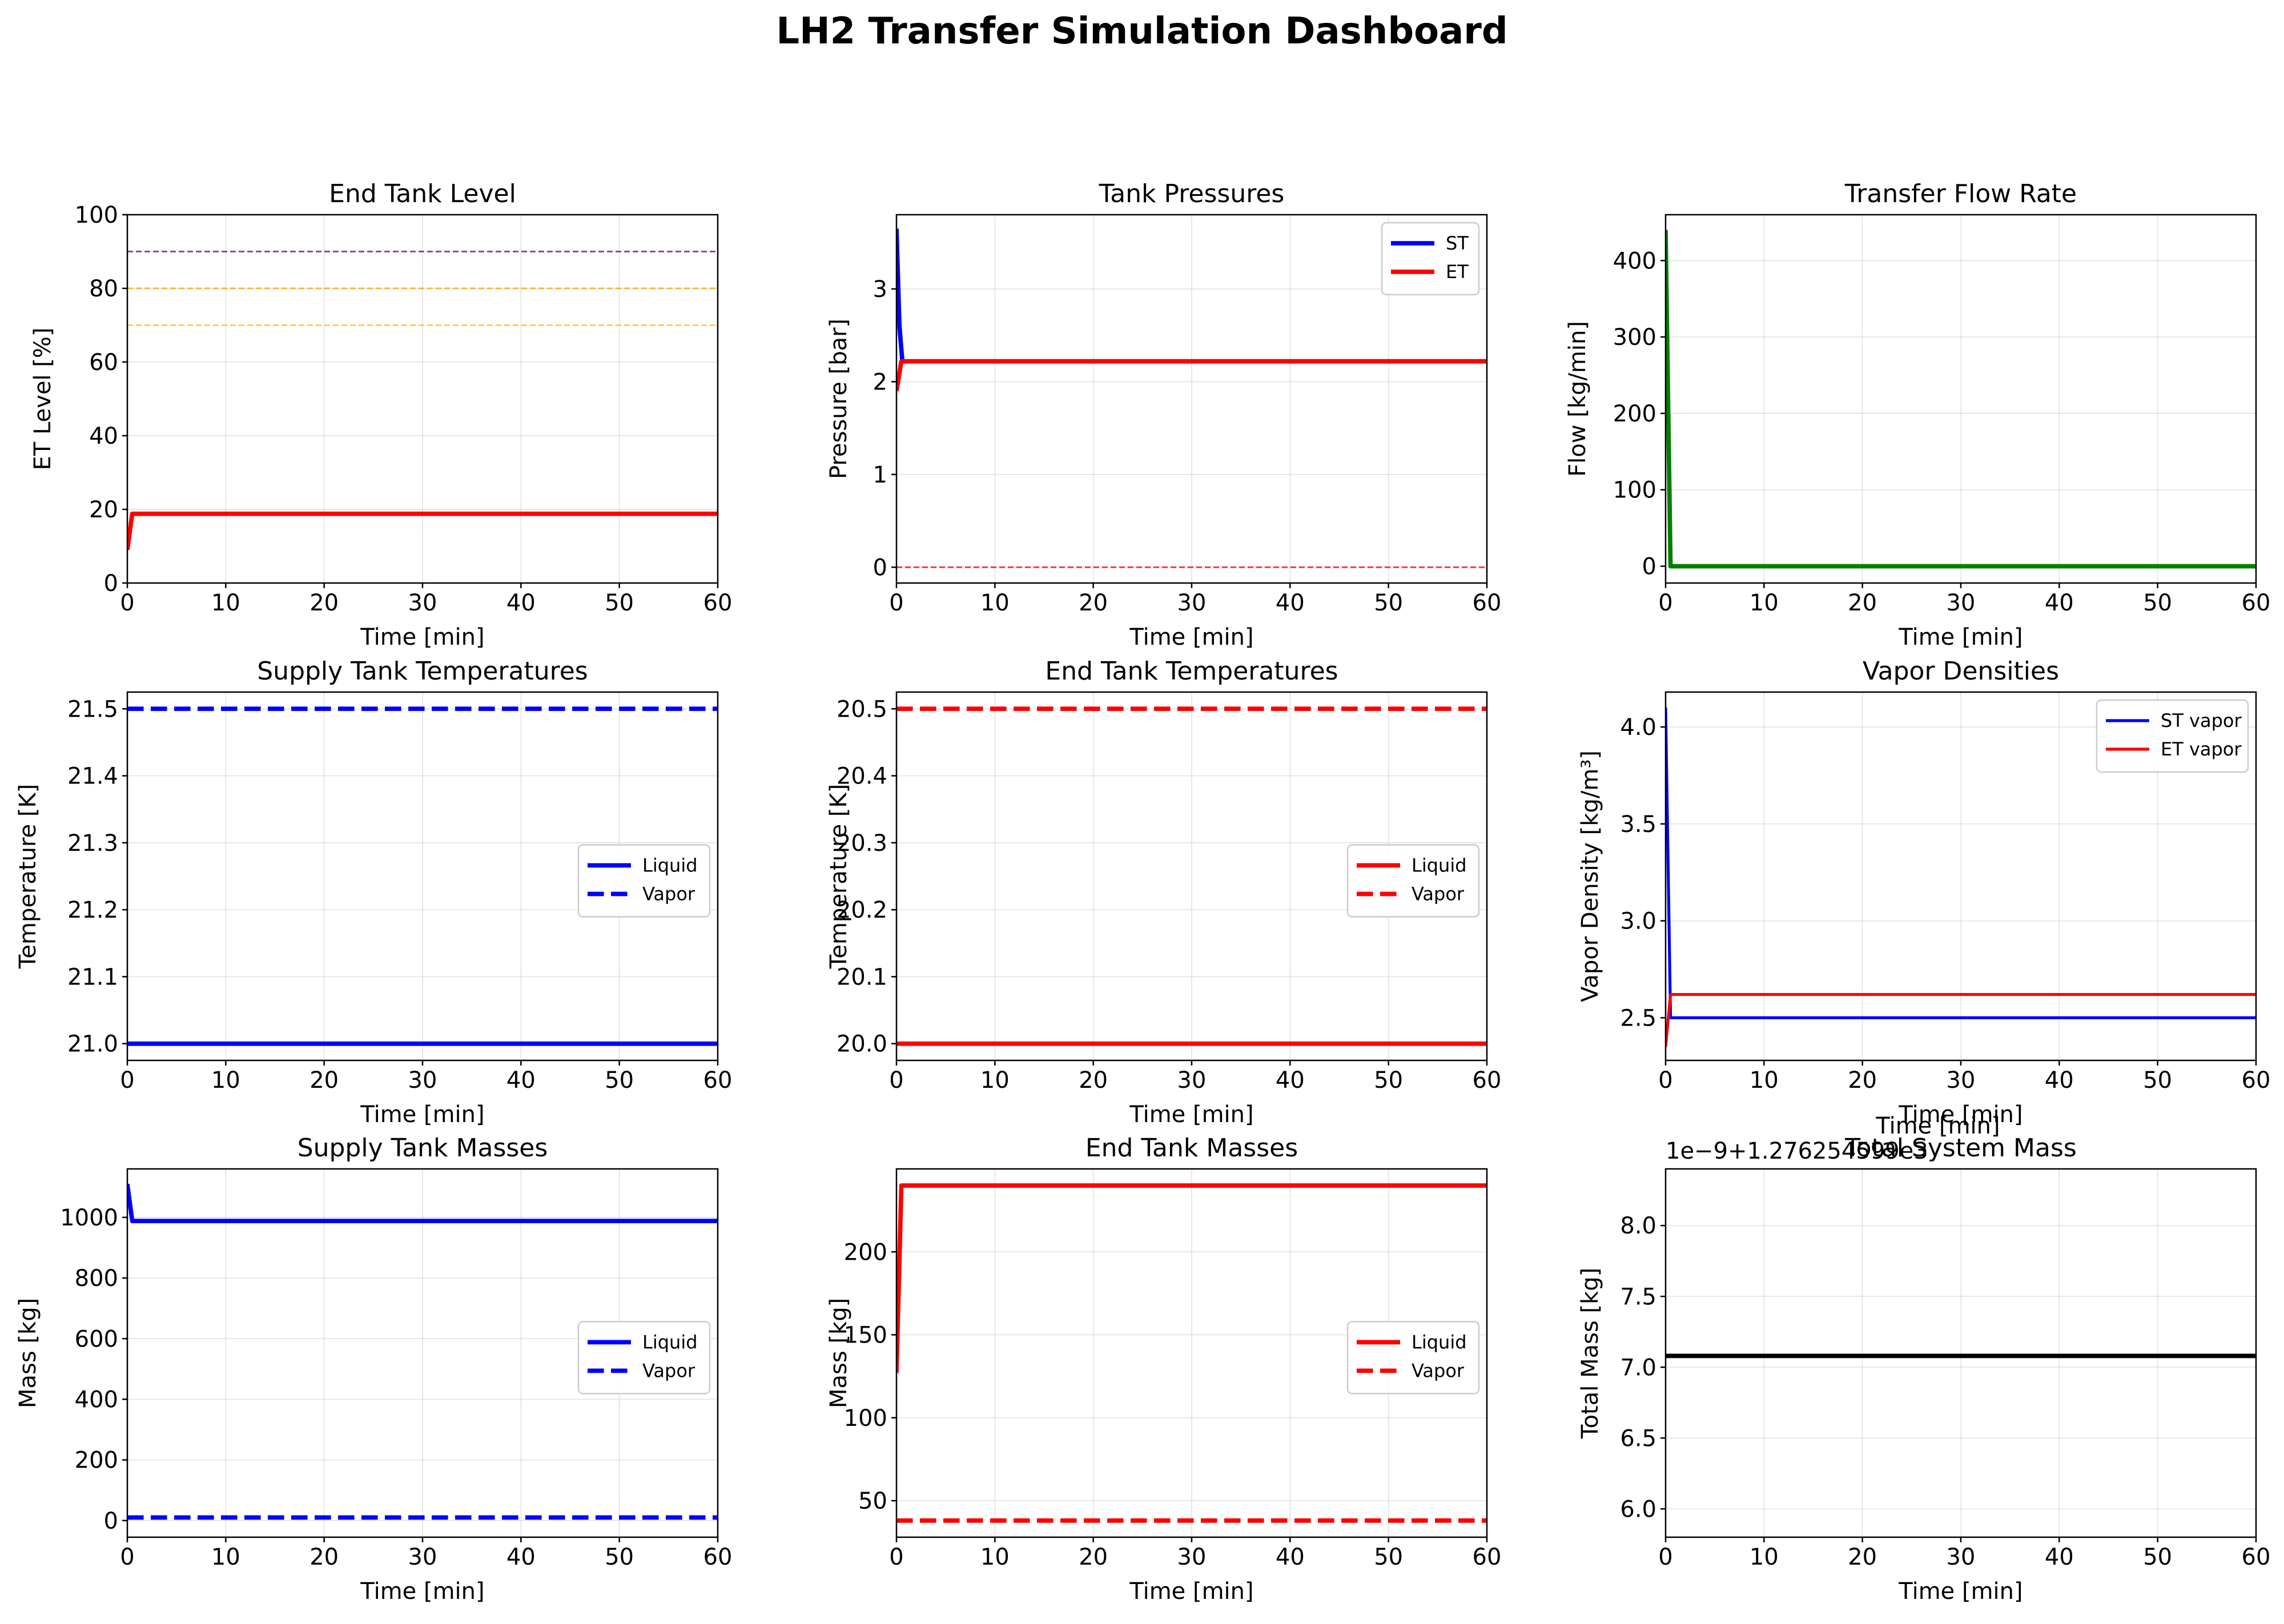 This screenshot has width=2284, height=1624. What do you see at coordinates (839, 1353) in the screenshot?
I see `y-axis-label: Mass [kg]` at bounding box center [839, 1353].